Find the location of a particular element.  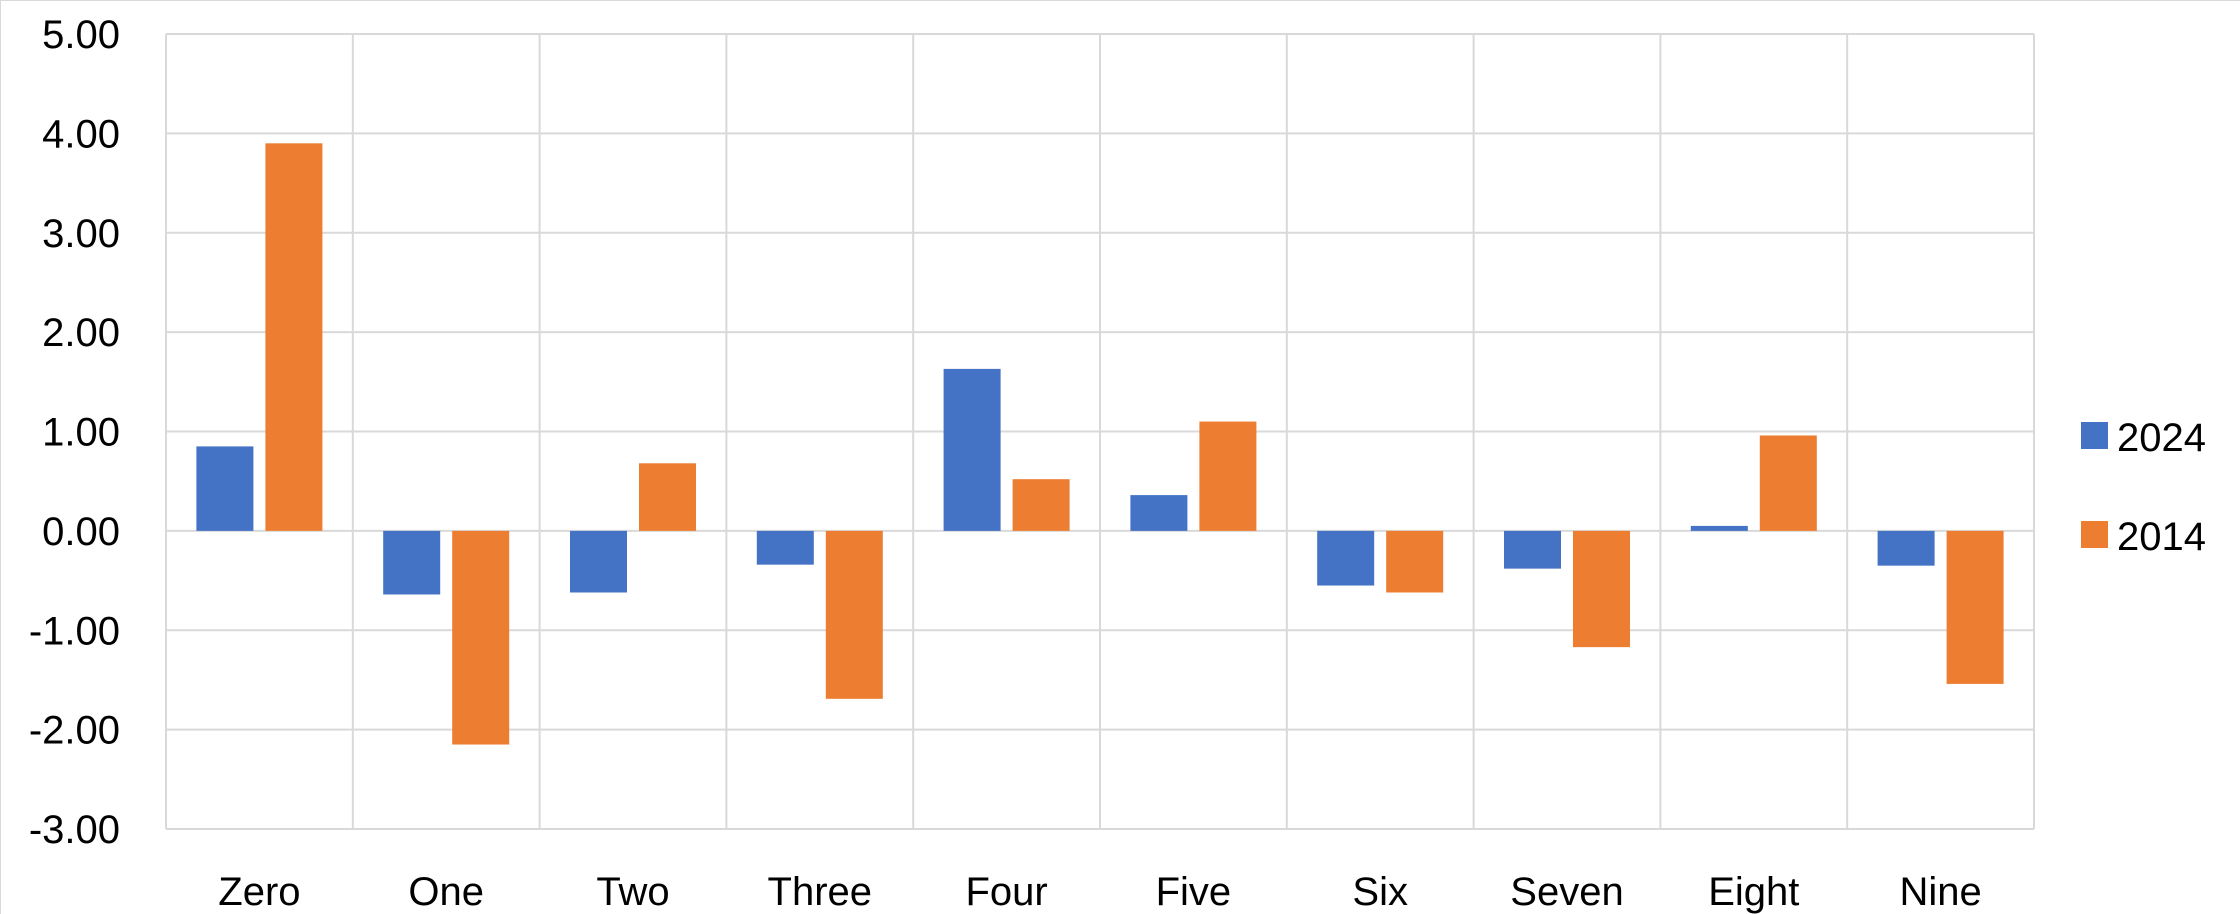

bar-2024-five is located at coordinates (1159, 513).